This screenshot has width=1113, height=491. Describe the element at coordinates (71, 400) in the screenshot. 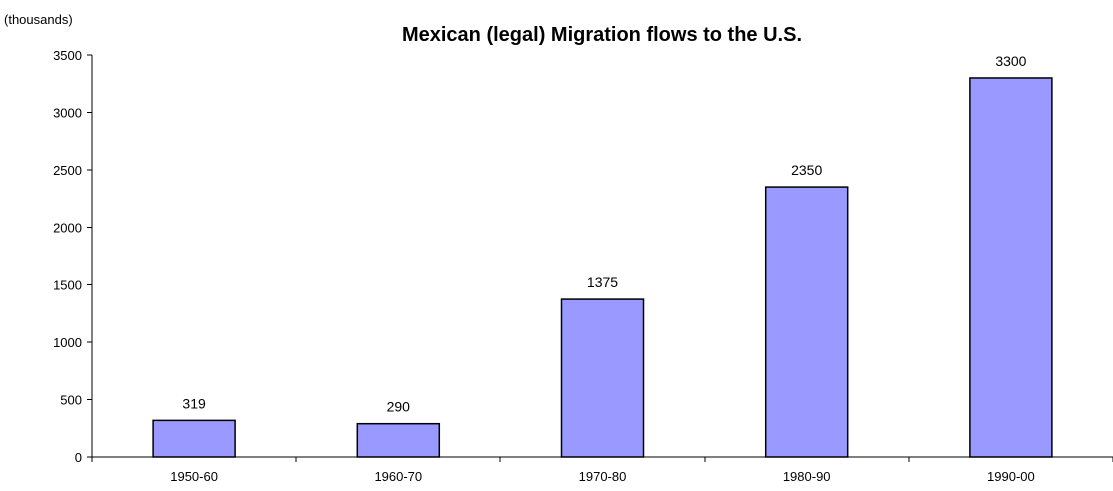

I see `y-tick-label: 500` at that location.